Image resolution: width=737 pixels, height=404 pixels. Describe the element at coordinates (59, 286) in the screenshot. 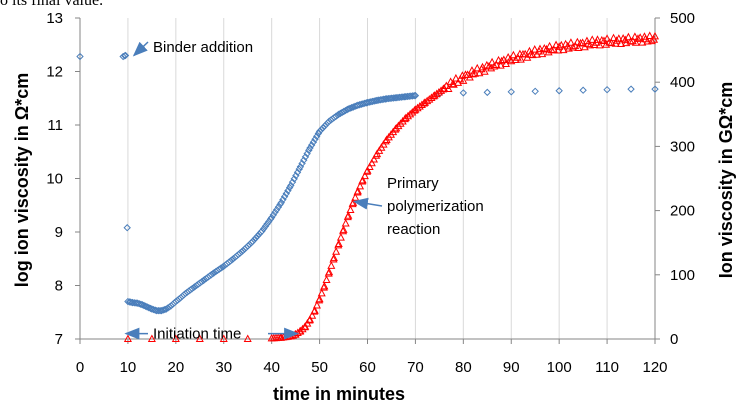

I see `y-left-tick-label: 8` at that location.